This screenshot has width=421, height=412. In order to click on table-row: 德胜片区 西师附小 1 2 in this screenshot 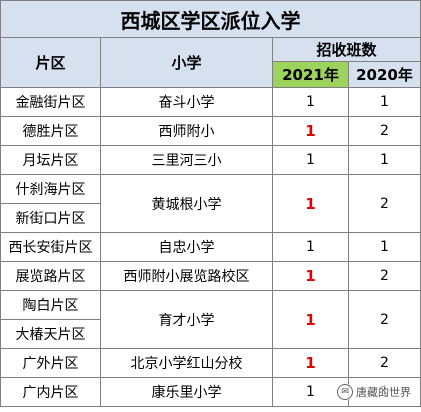, I will do `click(210, 131)`.